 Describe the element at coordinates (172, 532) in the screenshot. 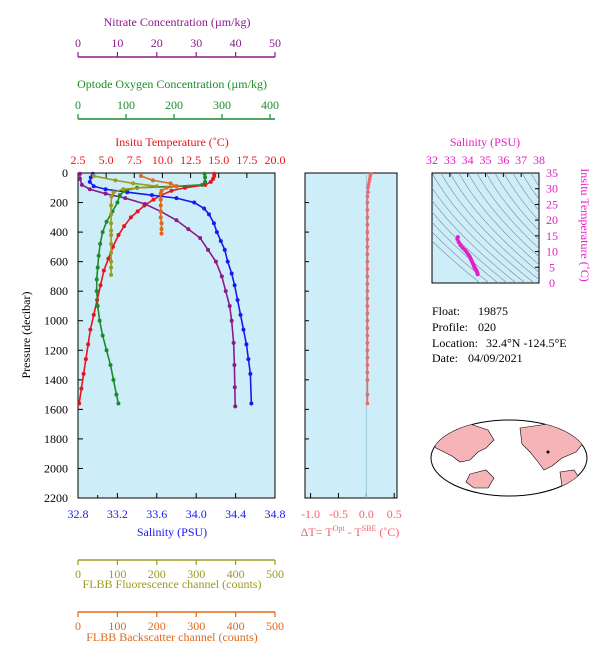

I see `salinity-axis-label: Salinity (PSU)` at that location.